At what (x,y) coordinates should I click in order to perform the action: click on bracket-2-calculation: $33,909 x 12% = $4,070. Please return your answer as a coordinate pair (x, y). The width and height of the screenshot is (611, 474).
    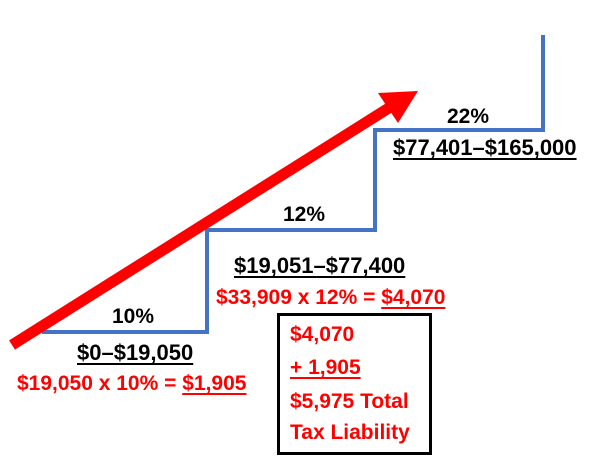
    Looking at the image, I should click on (330, 297).